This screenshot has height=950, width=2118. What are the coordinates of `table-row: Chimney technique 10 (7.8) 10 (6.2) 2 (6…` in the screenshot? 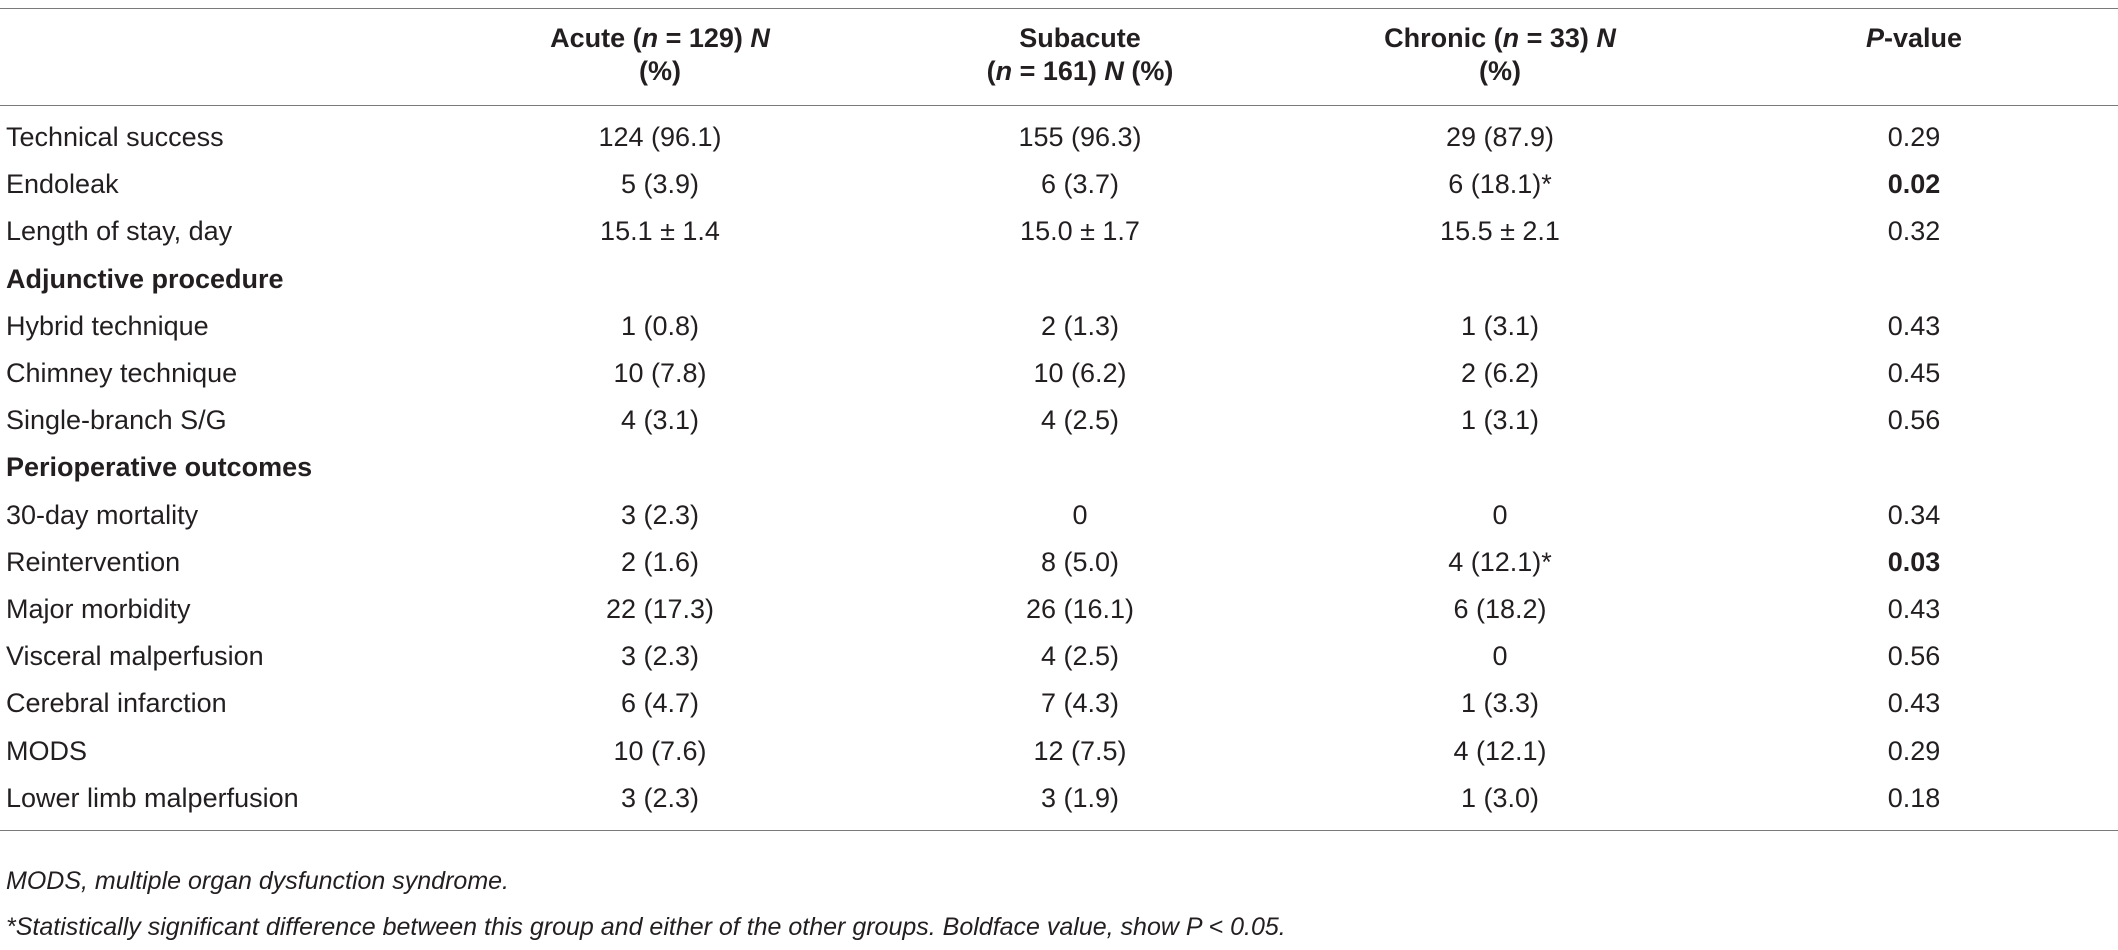 It's located at (1059, 373).